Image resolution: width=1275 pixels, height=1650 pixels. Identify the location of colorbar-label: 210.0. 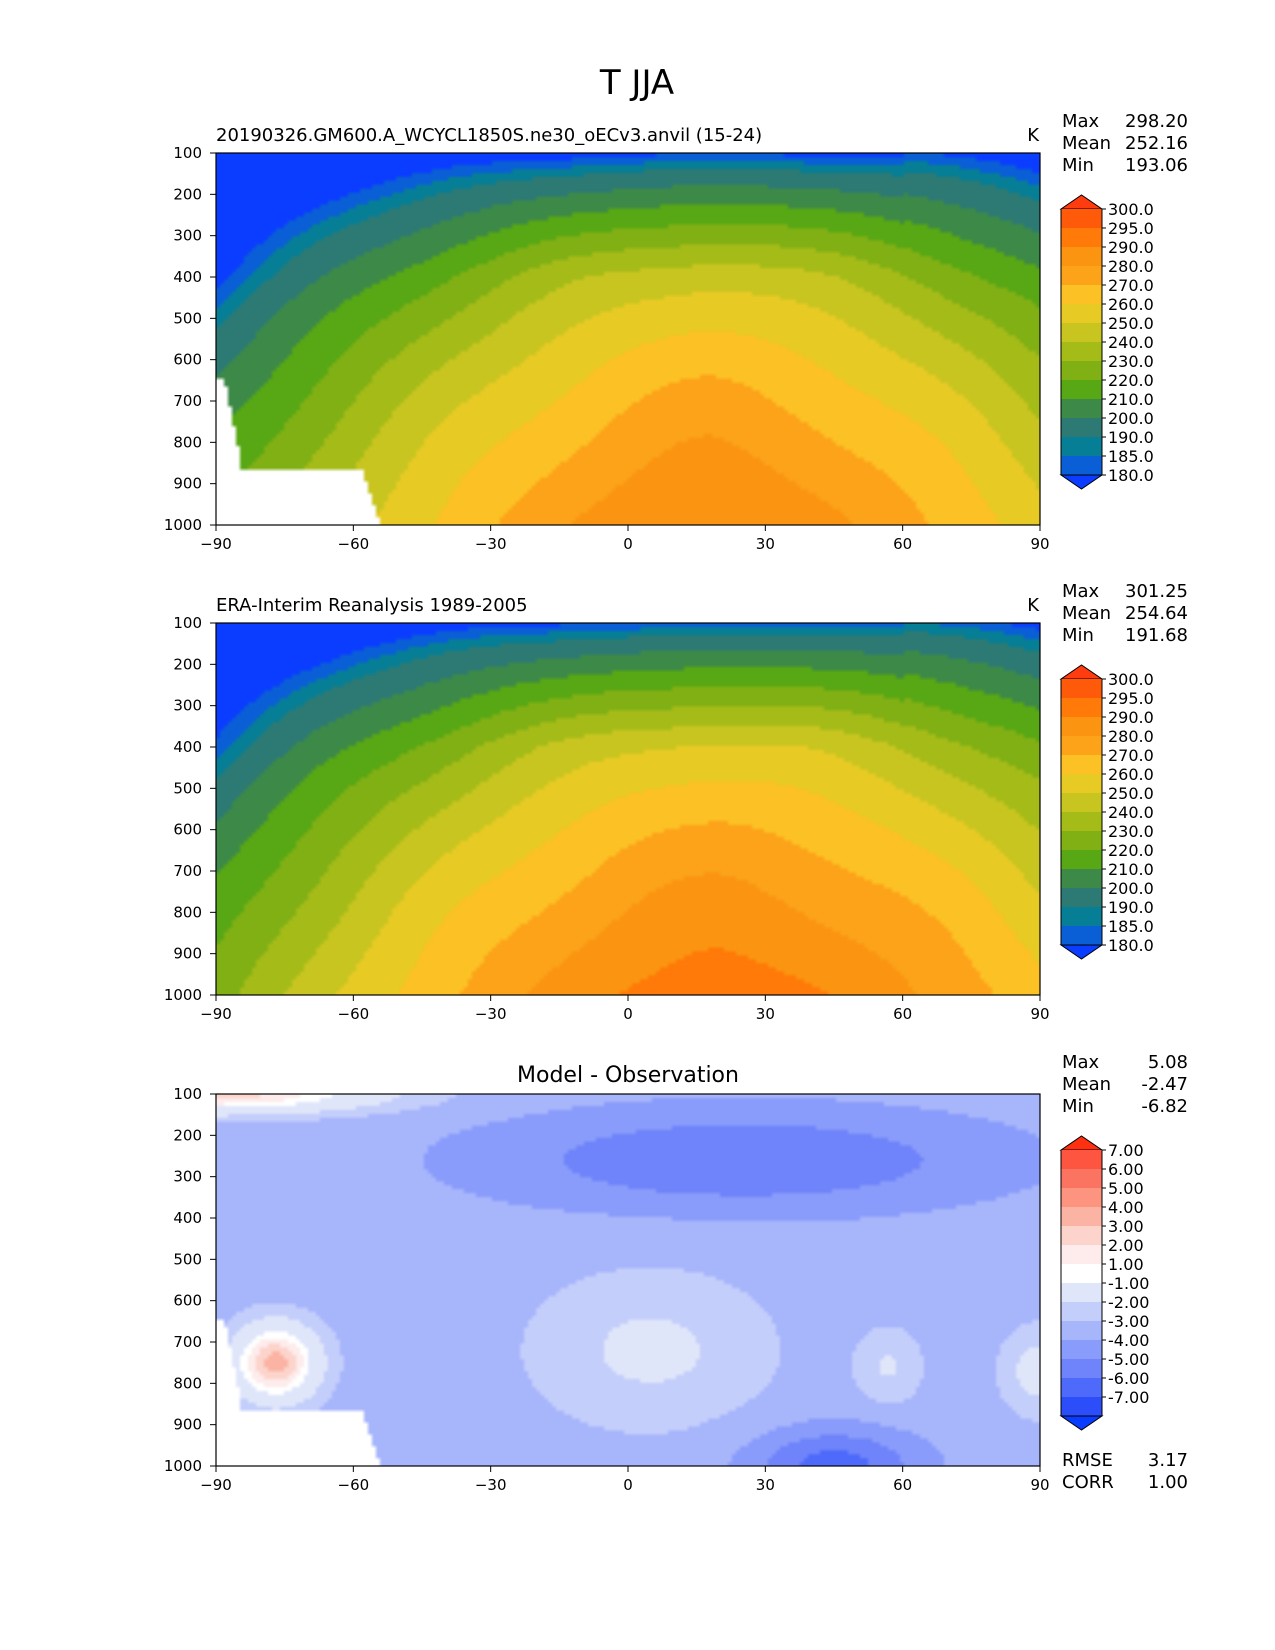
(1131, 869).